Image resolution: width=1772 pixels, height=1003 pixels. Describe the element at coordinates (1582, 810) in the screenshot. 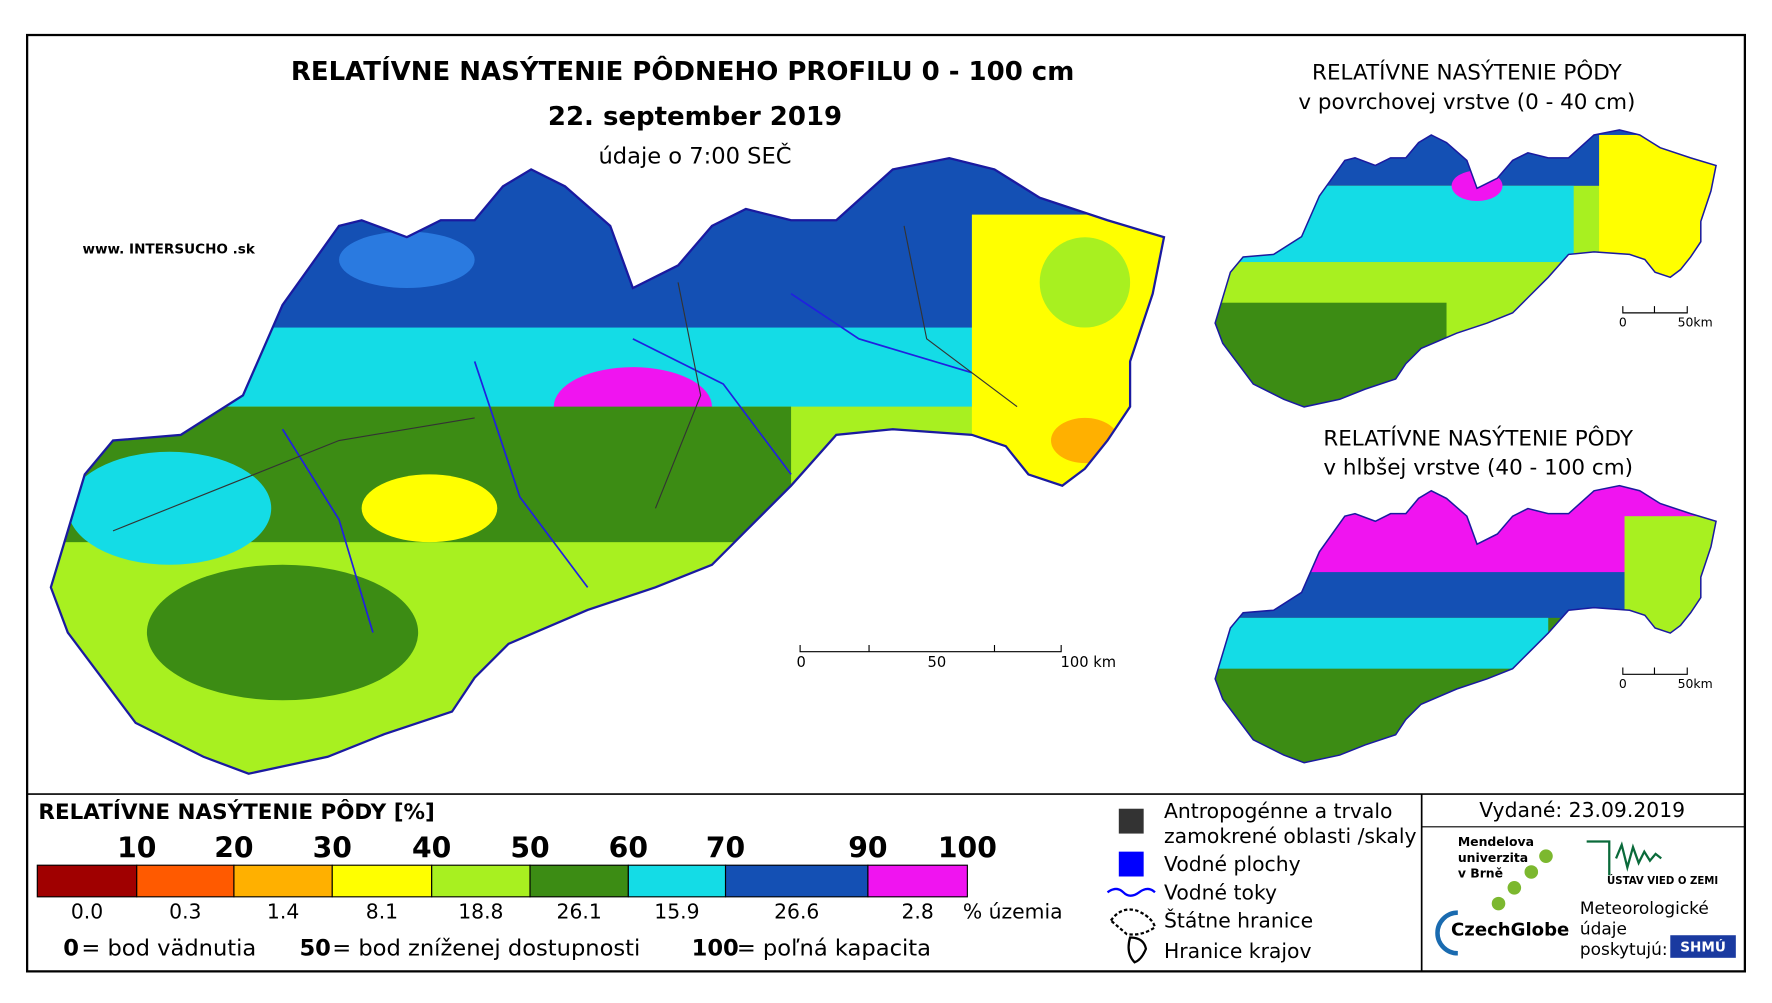

I see `issued: Vydané: 23.09.2019` at that location.